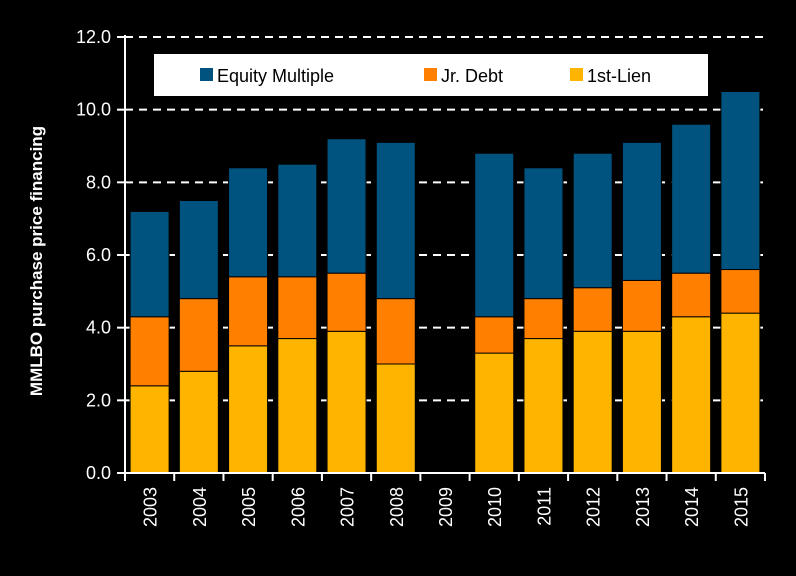  What do you see at coordinates (346, 402) in the screenshot?
I see `bar-1st-lien-2007` at bounding box center [346, 402].